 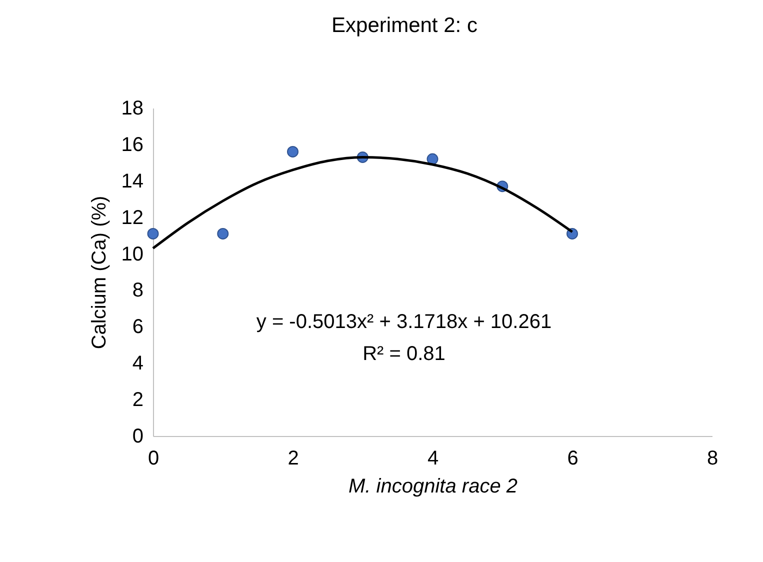 I want to click on y-tick-label: 2, so click(x=138, y=400).